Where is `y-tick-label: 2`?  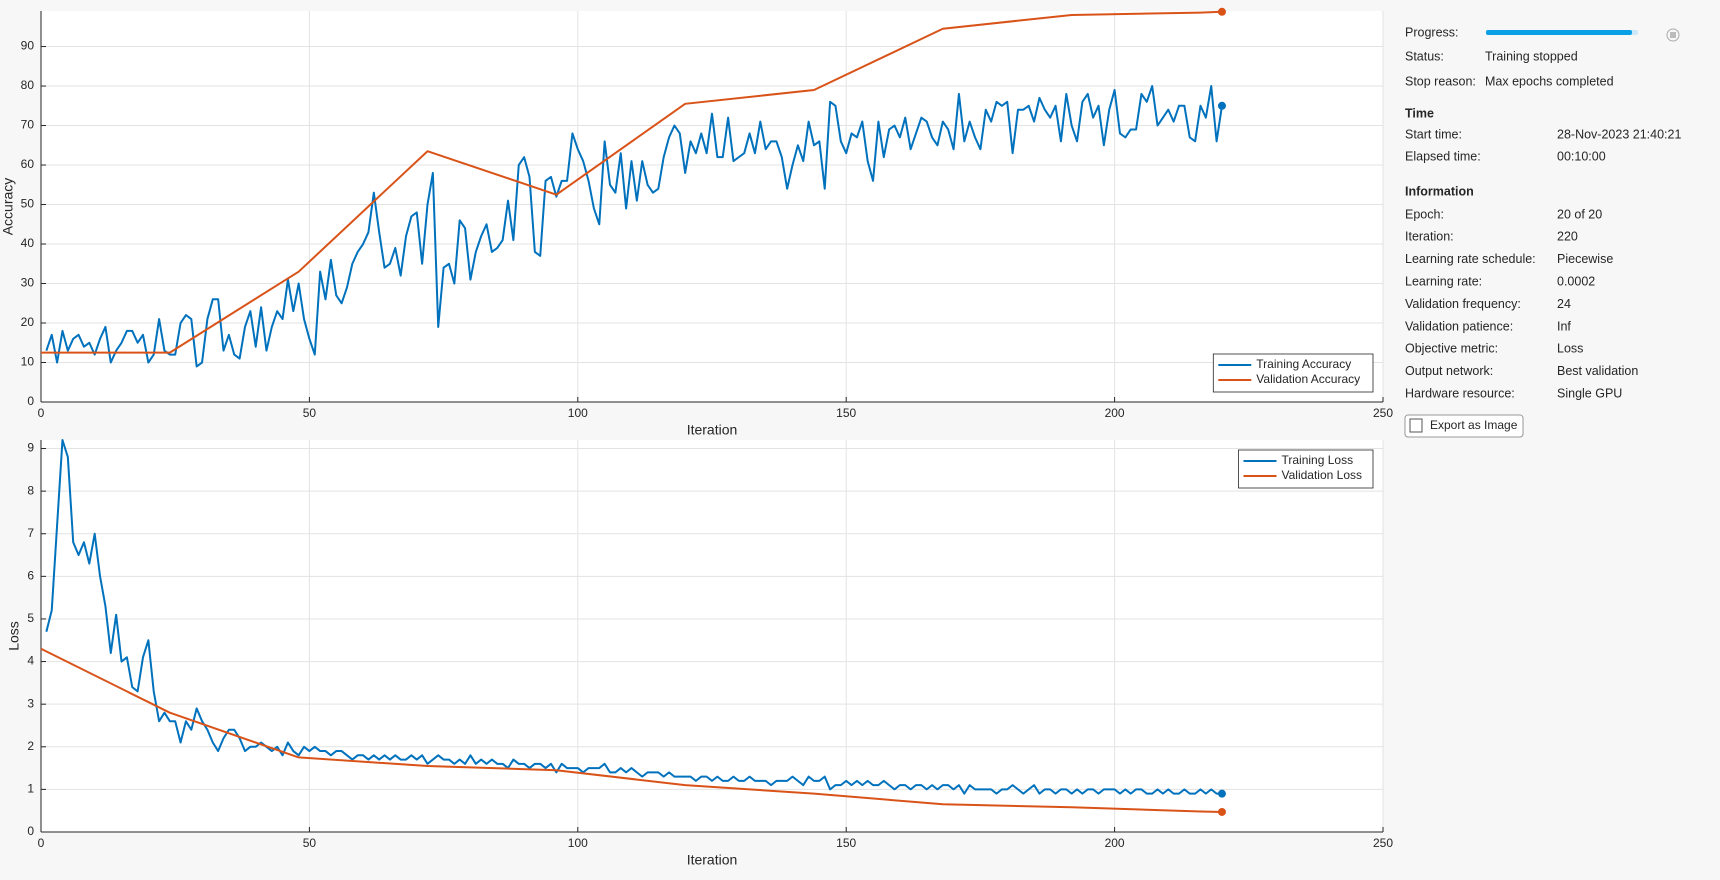 y-tick-label: 2 is located at coordinates (30, 746).